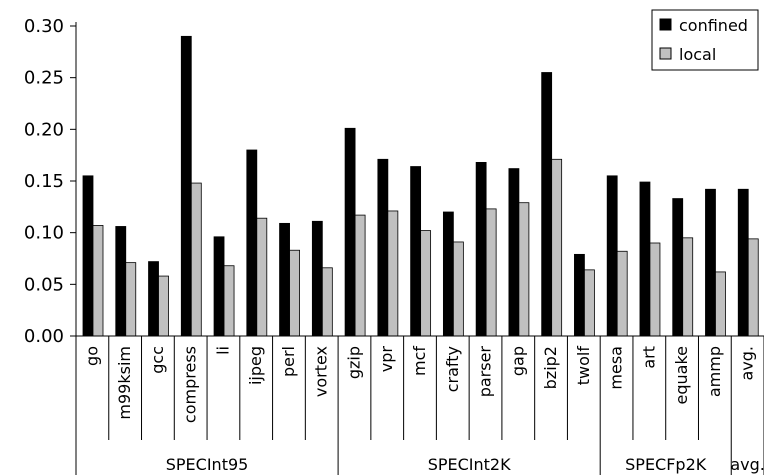 This screenshot has width=764, height=475. What do you see at coordinates (190, 384) in the screenshot?
I see `category-label-compress: compress` at bounding box center [190, 384].